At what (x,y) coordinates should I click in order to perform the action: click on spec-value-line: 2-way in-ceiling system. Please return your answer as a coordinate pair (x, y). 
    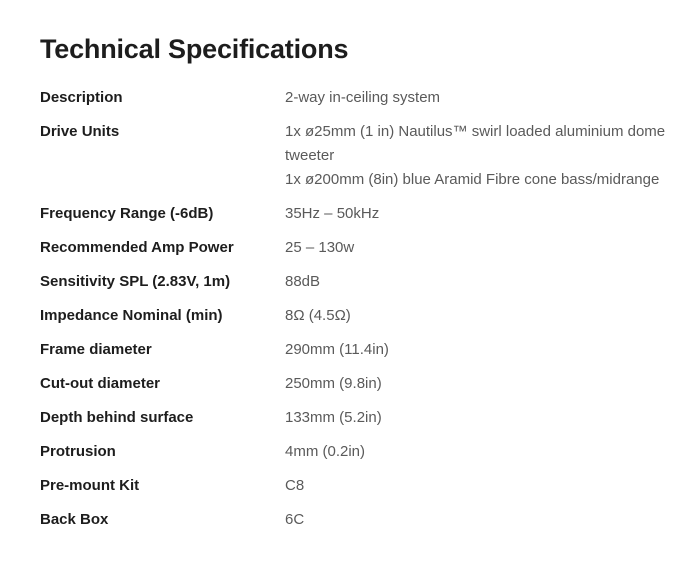
    Looking at the image, I should click on (363, 97).